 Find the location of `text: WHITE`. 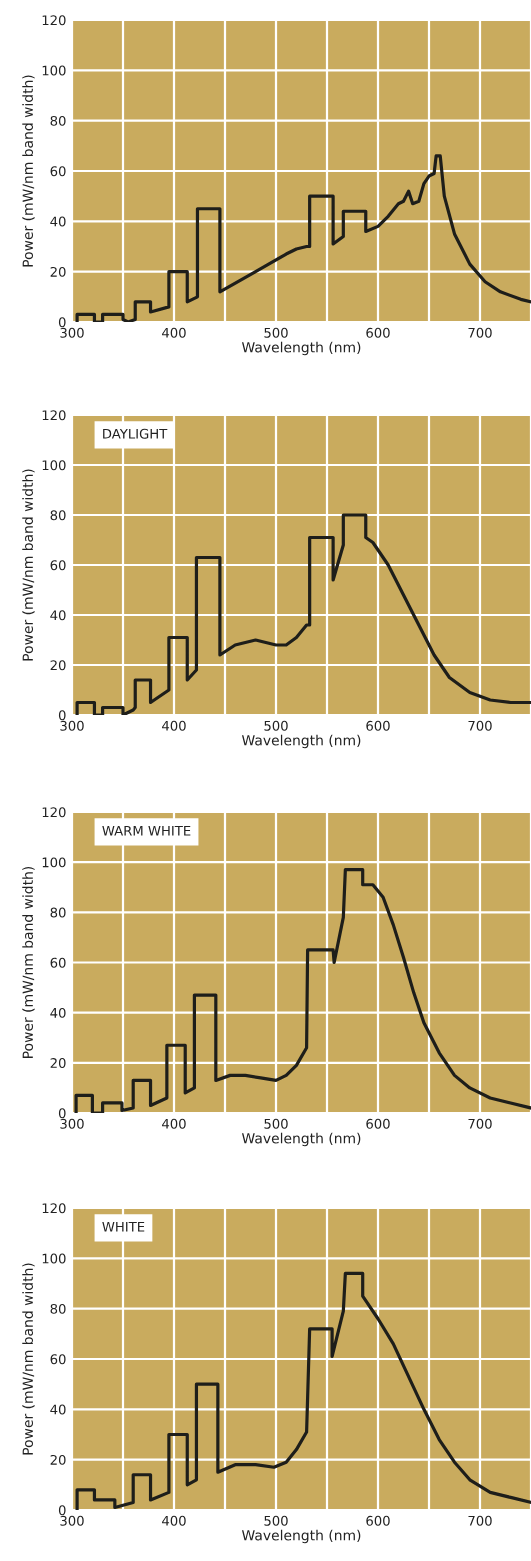

text: WHITE is located at coordinates (123, 1227).